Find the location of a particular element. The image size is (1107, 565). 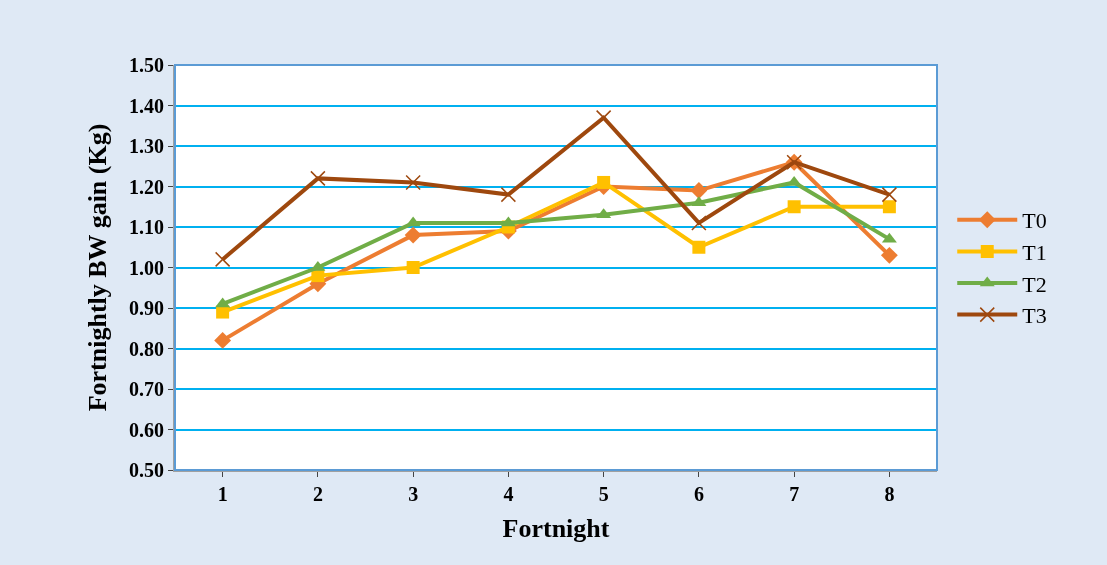

y-tick-label: 1.20 is located at coordinates (146, 186).